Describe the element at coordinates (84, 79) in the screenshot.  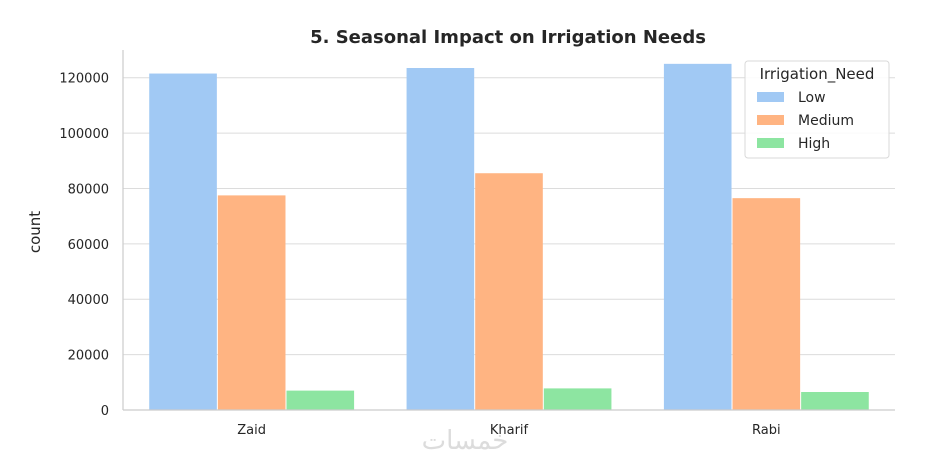
I see `y-tick-label: 120000` at that location.